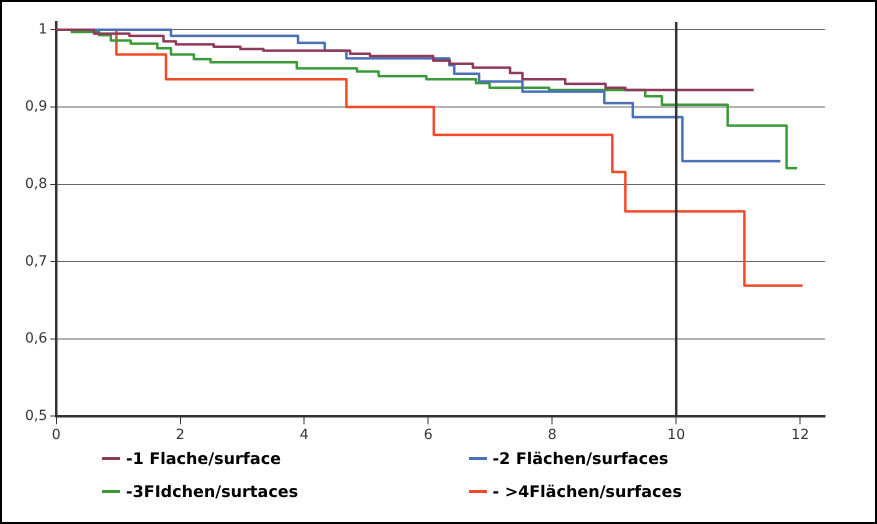  I want to click on x-tick-label: 4, so click(304, 435).